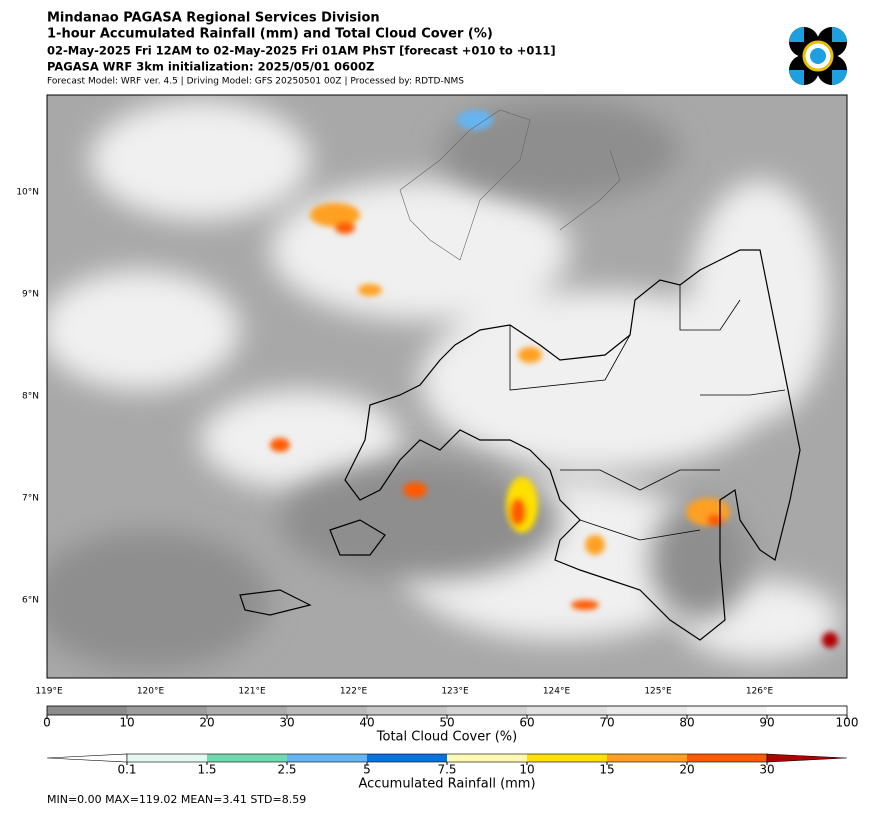  What do you see at coordinates (47, 723) in the screenshot?
I see `colorbar-tick-label: 0` at bounding box center [47, 723].